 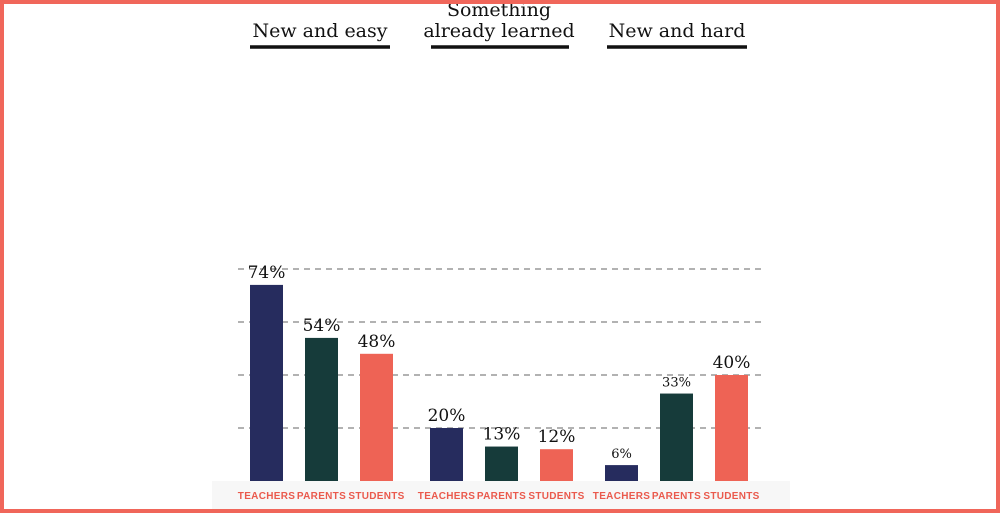 What do you see at coordinates (732, 363) in the screenshot?
I see `value-label: 40%` at bounding box center [732, 363].